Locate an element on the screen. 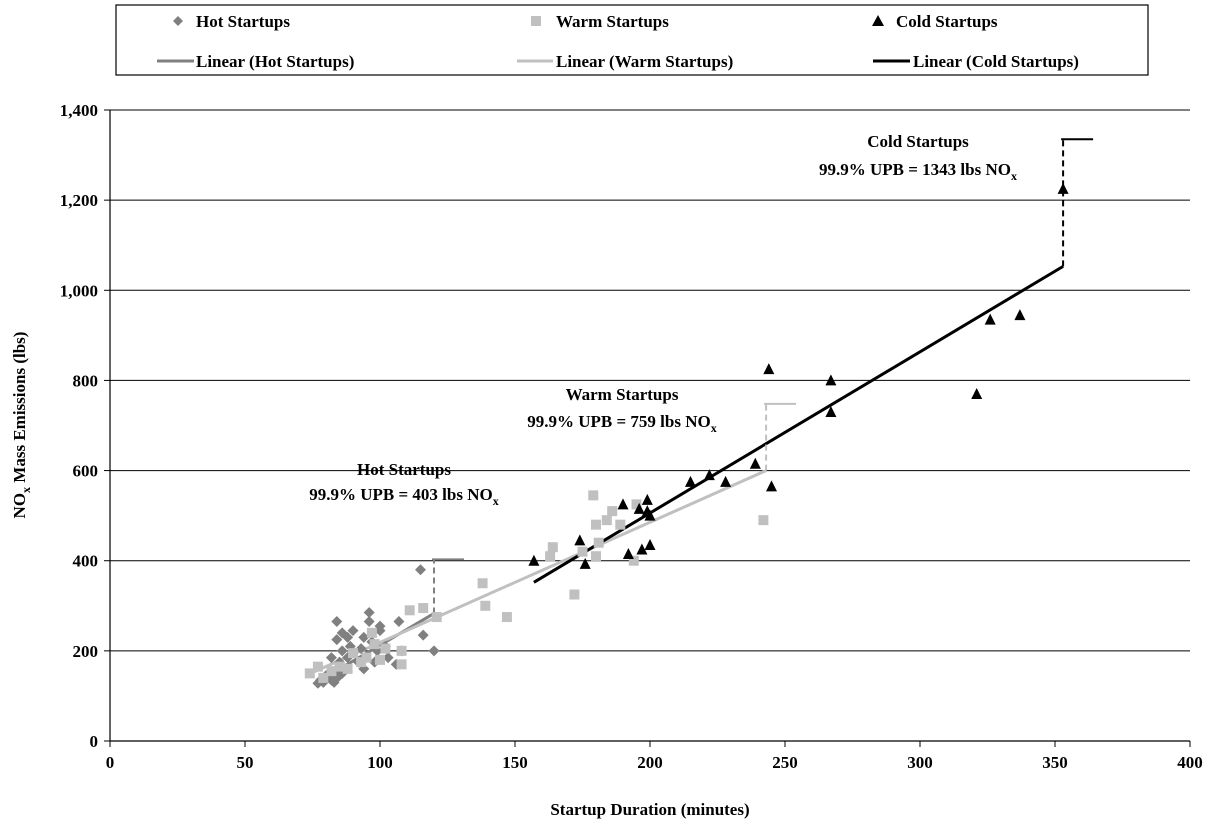  y-axis-title-subscript: x is located at coordinates (26, 490).